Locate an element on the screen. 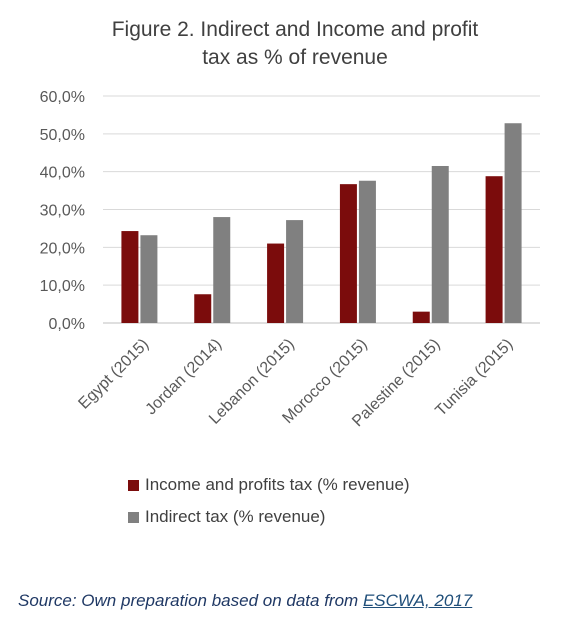 The height and width of the screenshot is (637, 583). chart-title-line-1: Figure 2. Indirect and Income and profit is located at coordinates (295, 29).